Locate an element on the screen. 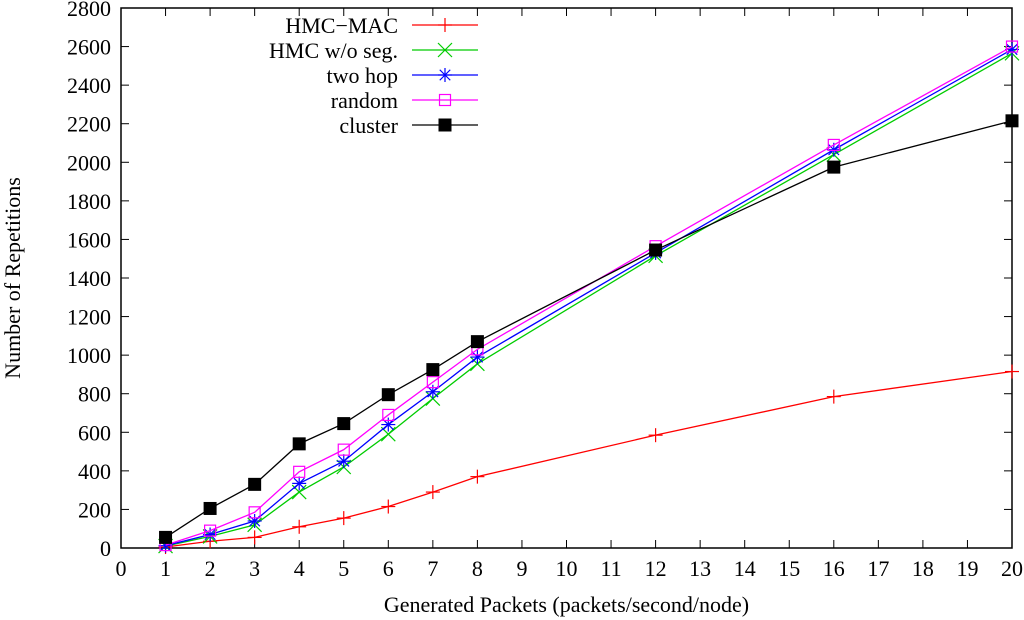 The image size is (1024, 620). legend-entry: HMC−MAC is located at coordinates (381, 25).